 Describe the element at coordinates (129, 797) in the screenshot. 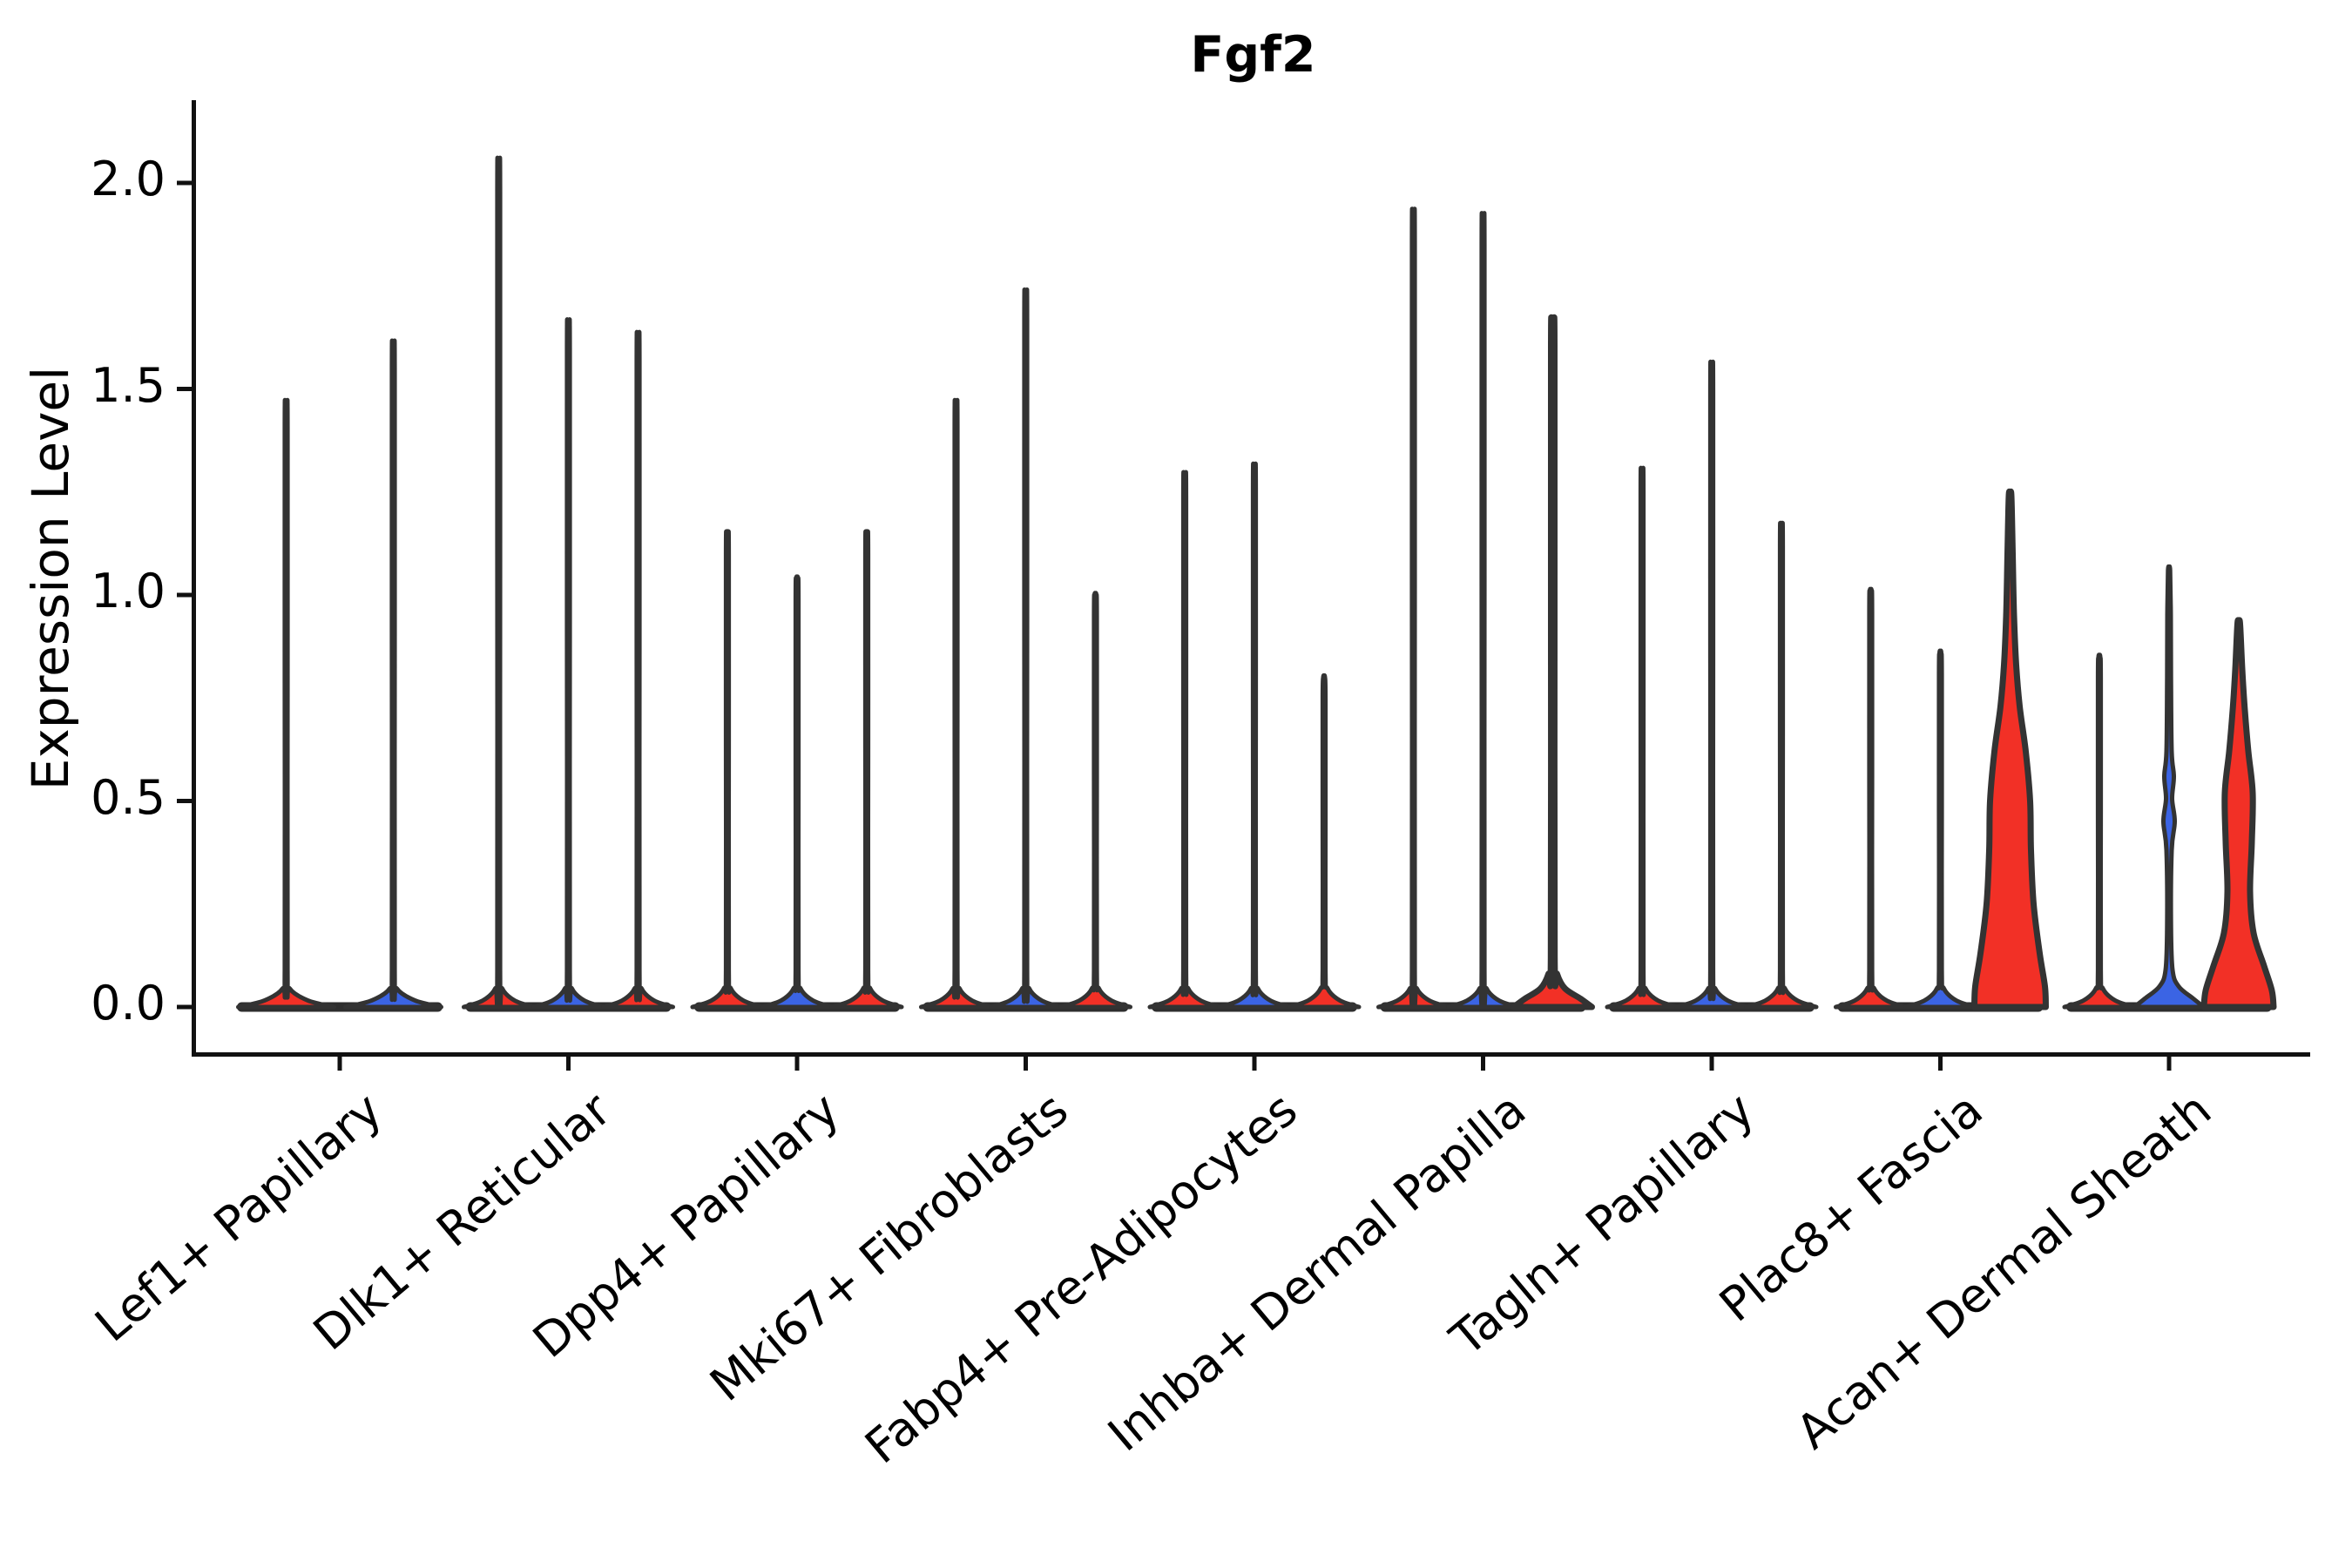

I see `y-tick-label: 0.5` at that location.